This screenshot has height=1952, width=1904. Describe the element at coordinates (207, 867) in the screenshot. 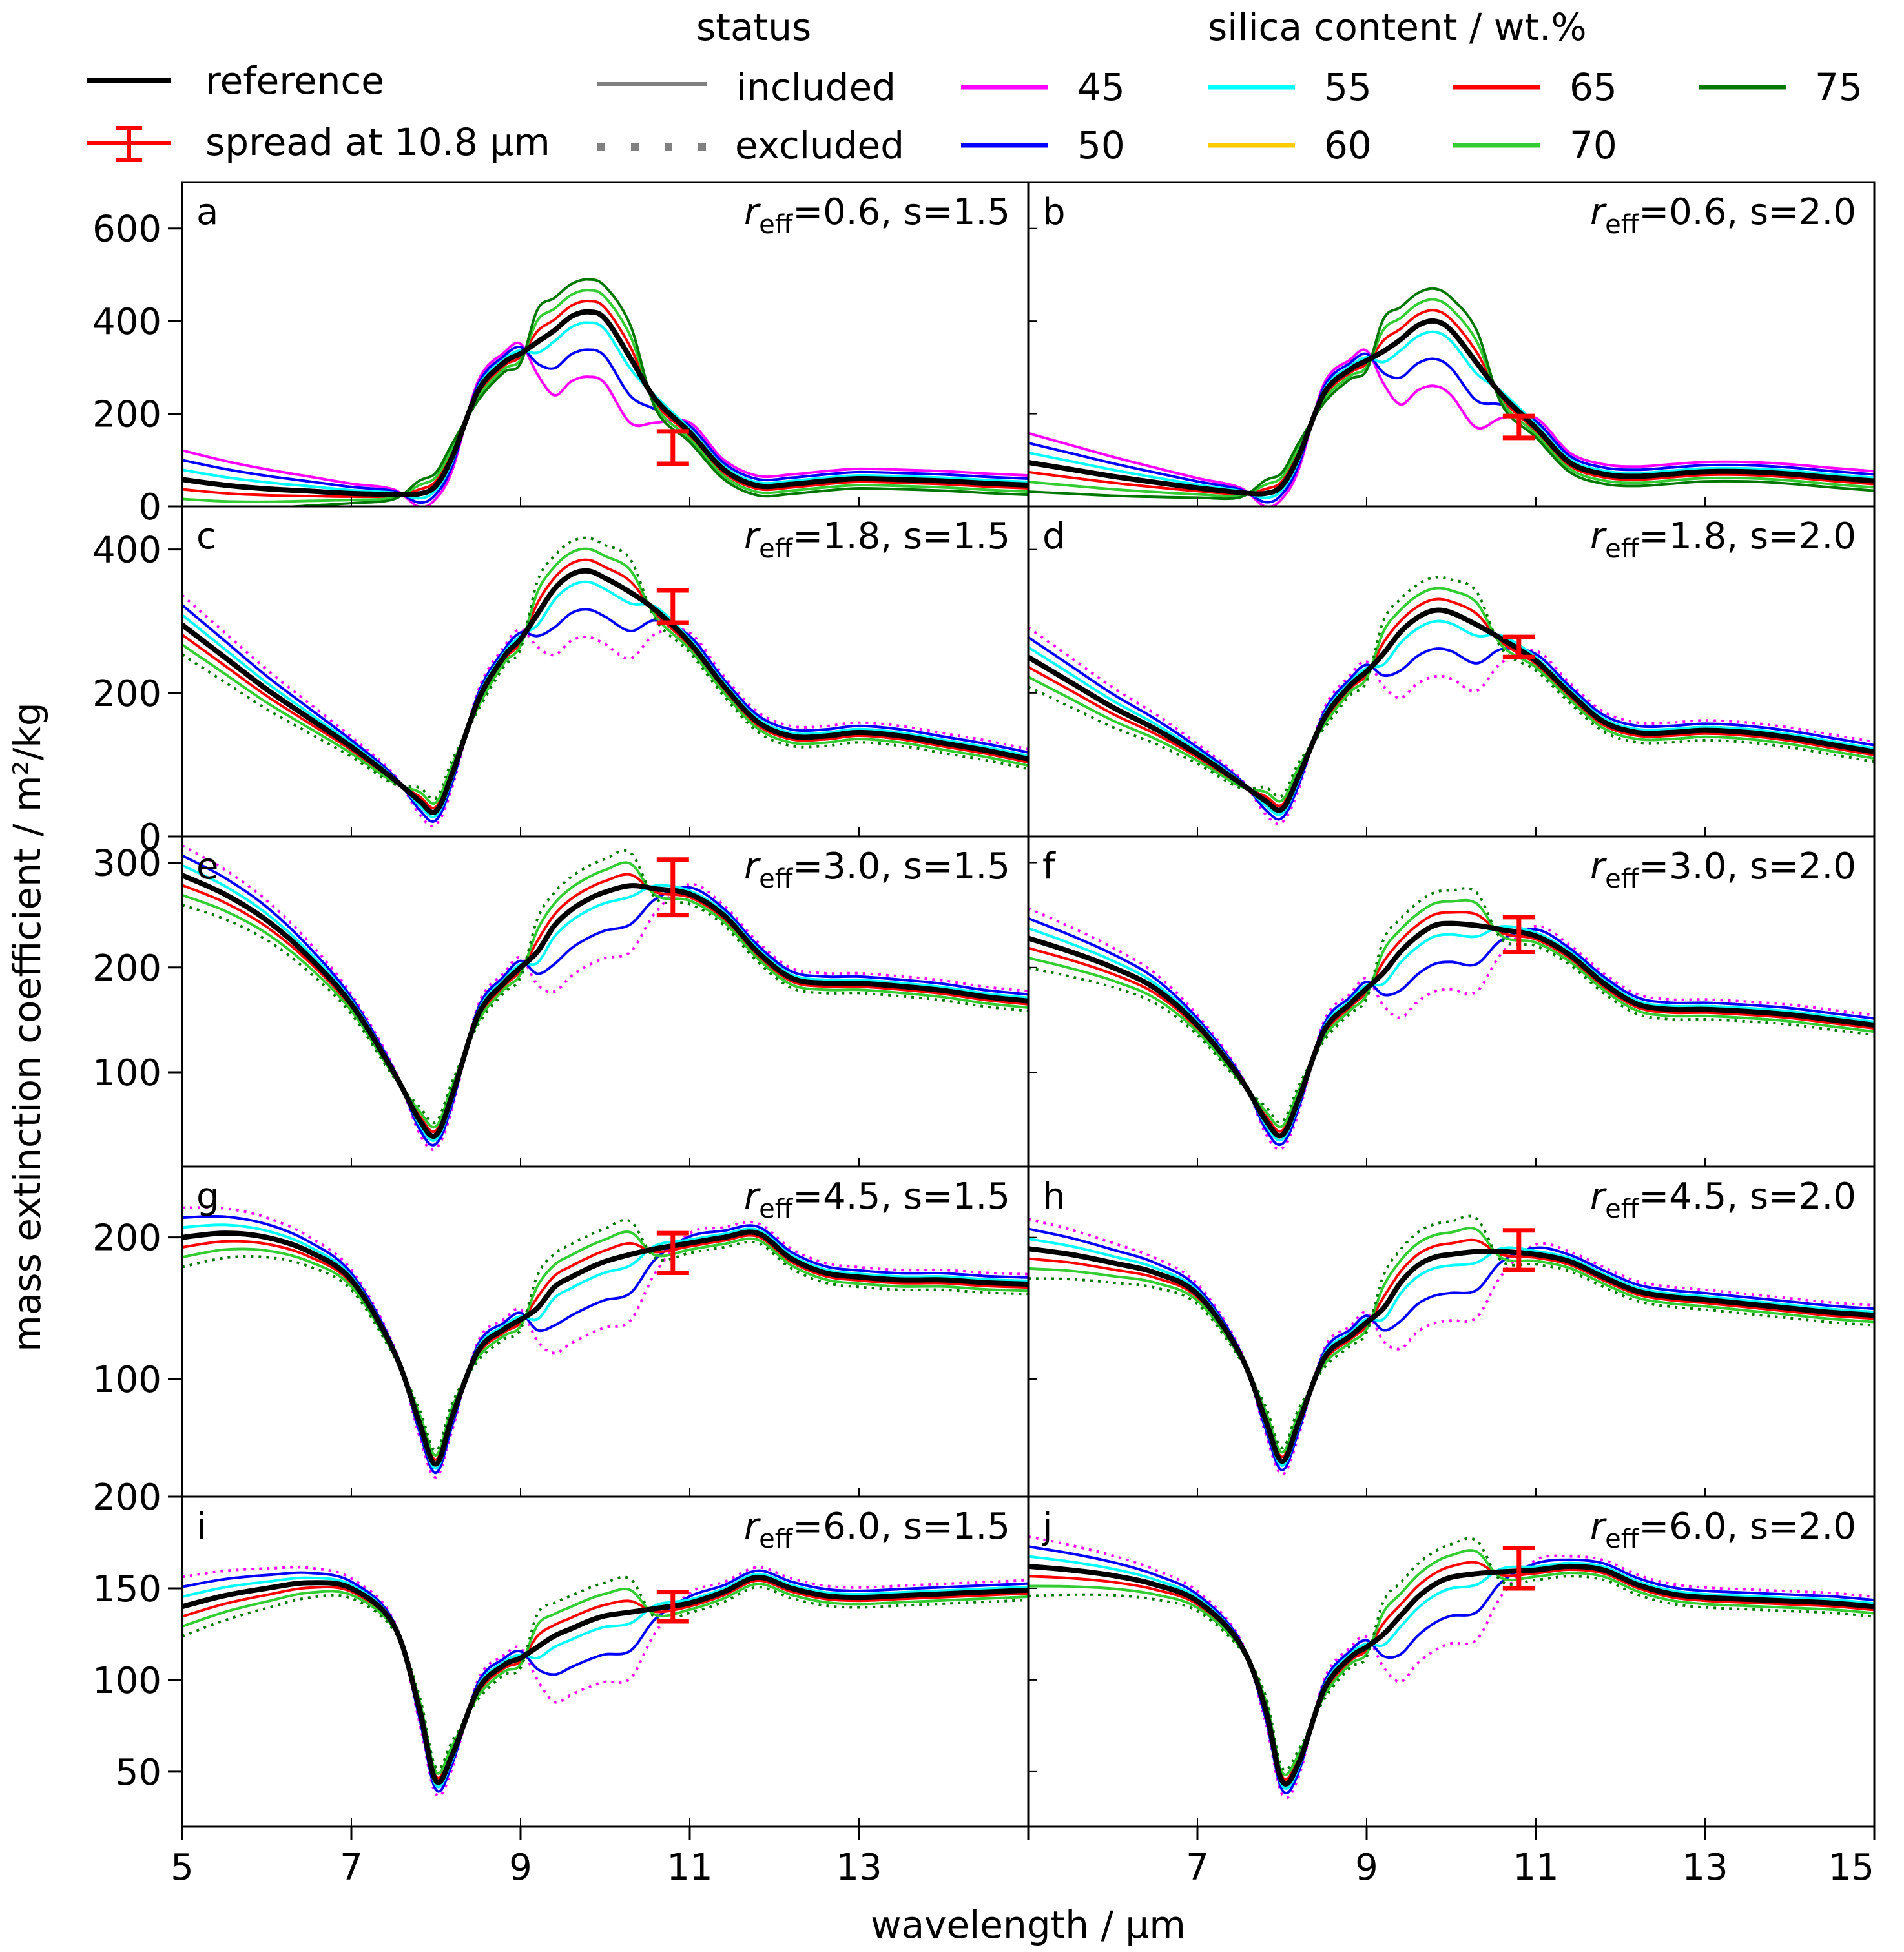

I see `panel-e-letter: e` at that location.